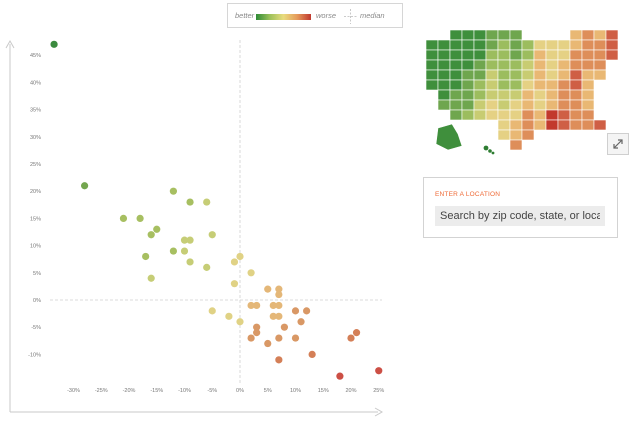  Describe the element at coordinates (449, 137) in the screenshot. I see `map-state-alaska` at that location.